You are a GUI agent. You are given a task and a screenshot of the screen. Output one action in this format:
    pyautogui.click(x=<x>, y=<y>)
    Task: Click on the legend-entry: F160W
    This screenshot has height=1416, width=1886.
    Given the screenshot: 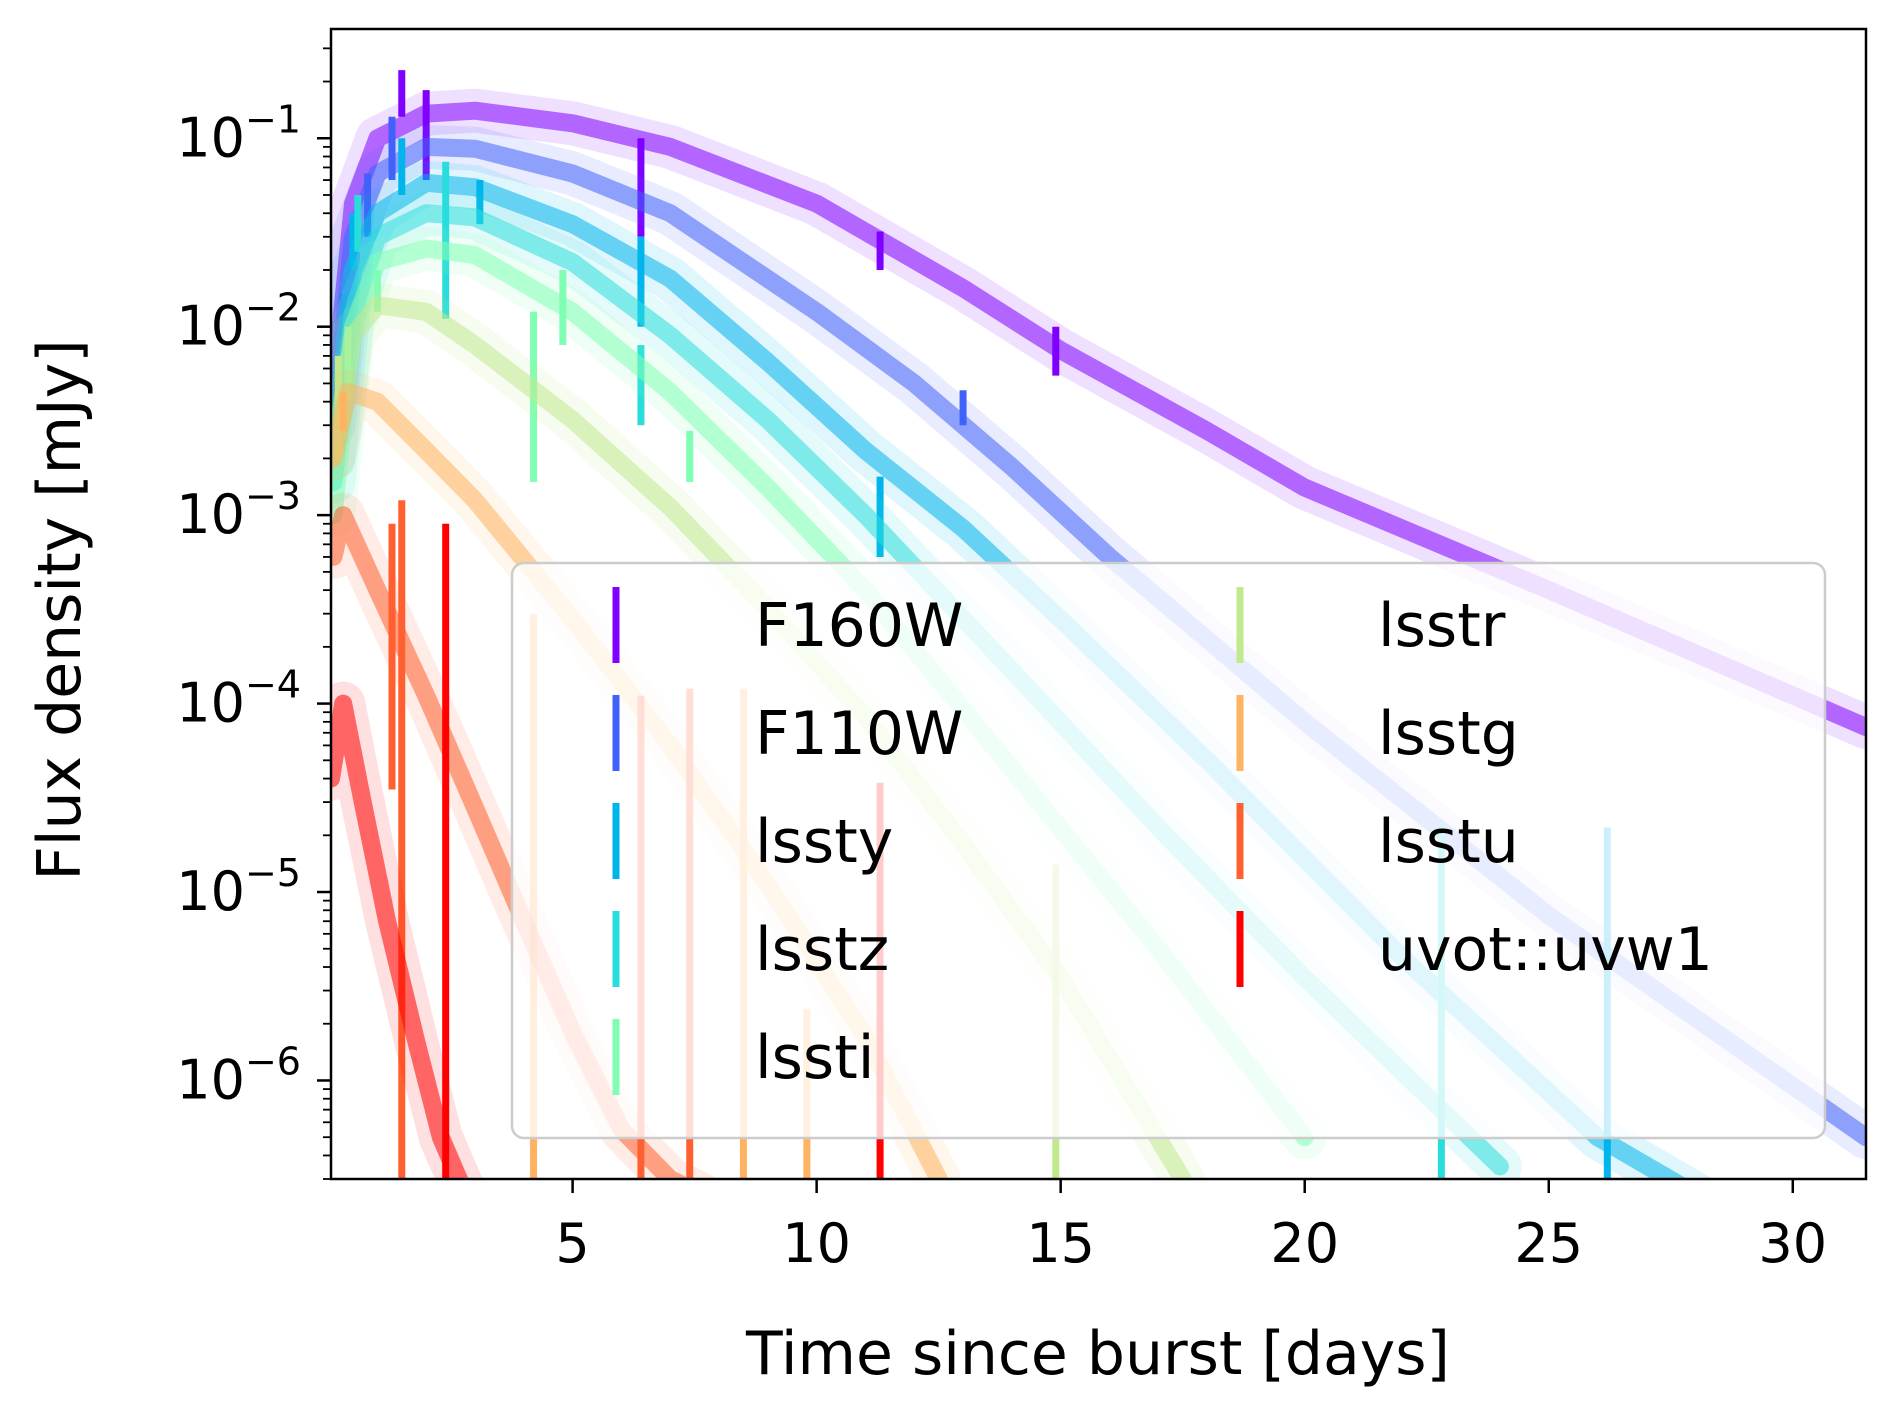 What is the action you would take?
    pyautogui.click(x=787, y=625)
    